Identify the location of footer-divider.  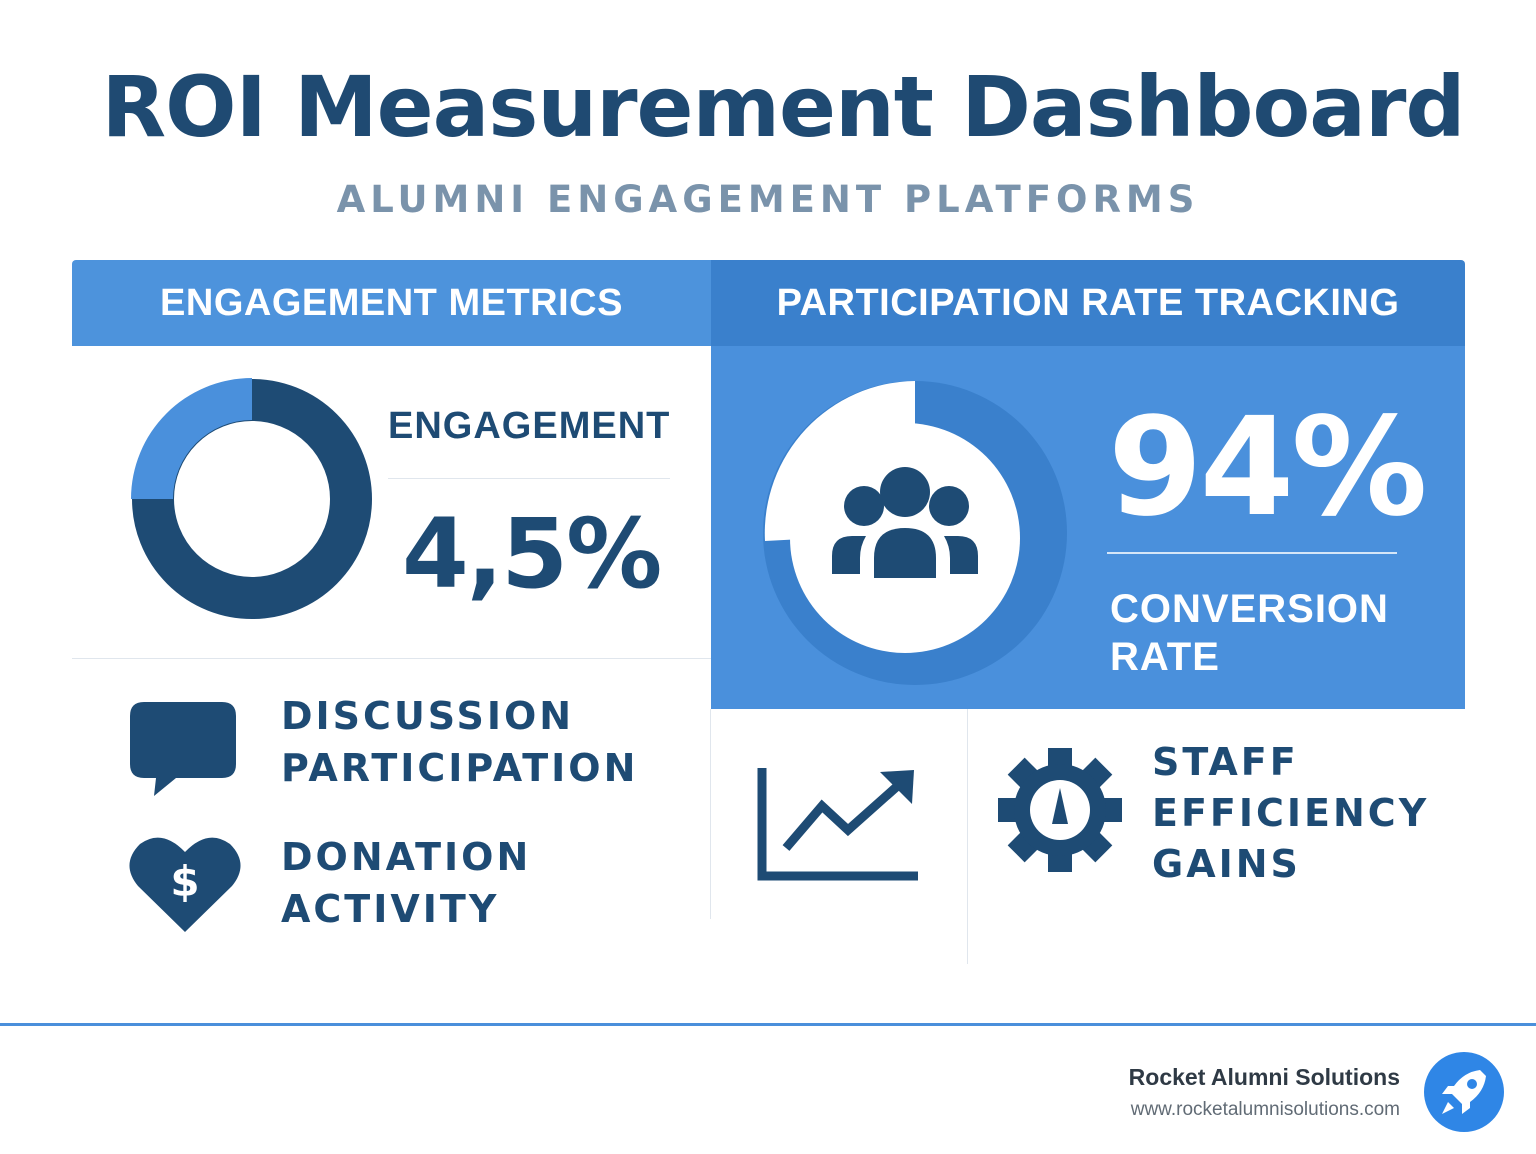
(768, 1024).